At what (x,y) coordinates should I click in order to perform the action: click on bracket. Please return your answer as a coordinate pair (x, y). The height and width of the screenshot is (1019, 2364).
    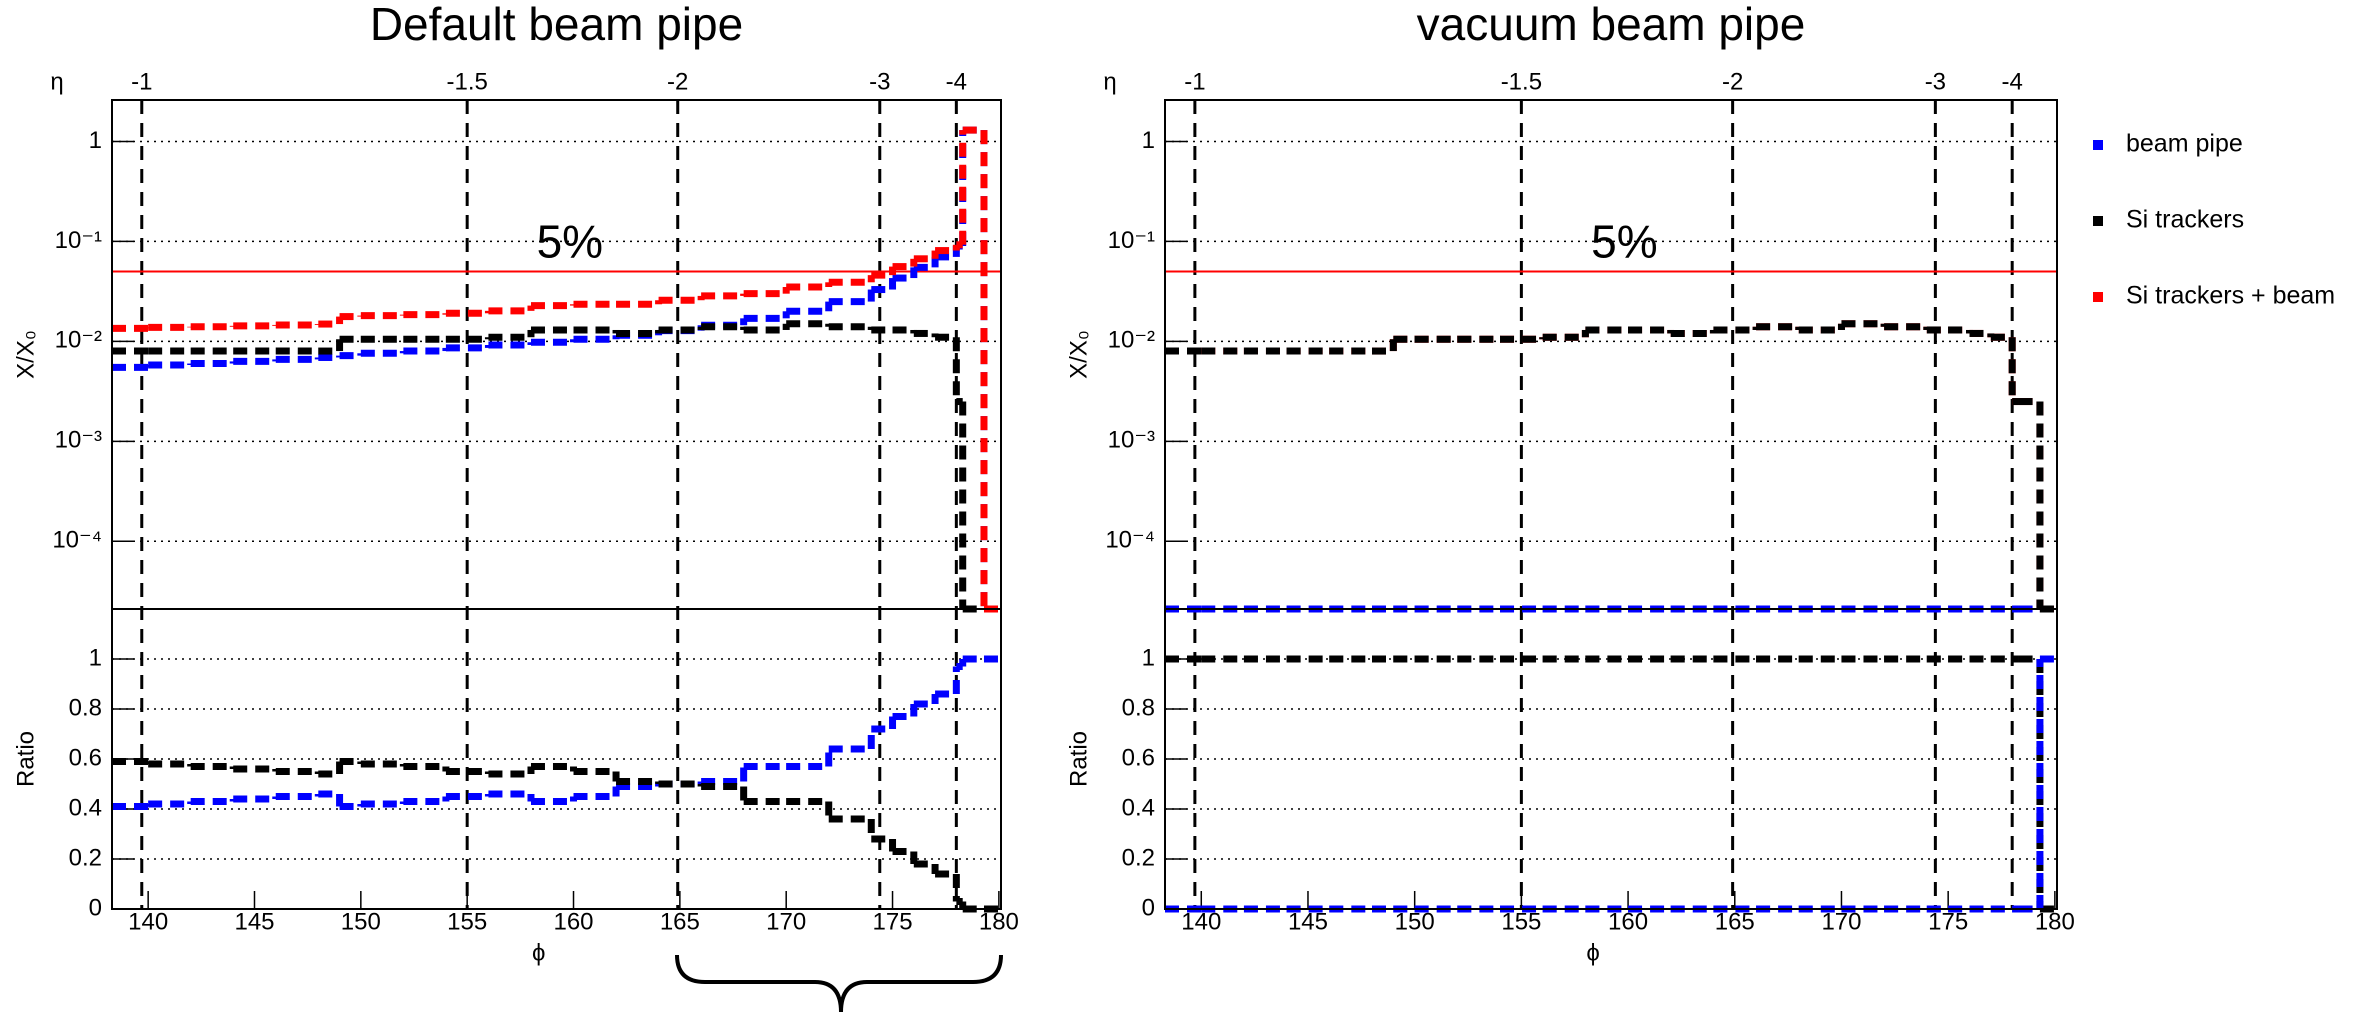
    Looking at the image, I should click on (839, 983).